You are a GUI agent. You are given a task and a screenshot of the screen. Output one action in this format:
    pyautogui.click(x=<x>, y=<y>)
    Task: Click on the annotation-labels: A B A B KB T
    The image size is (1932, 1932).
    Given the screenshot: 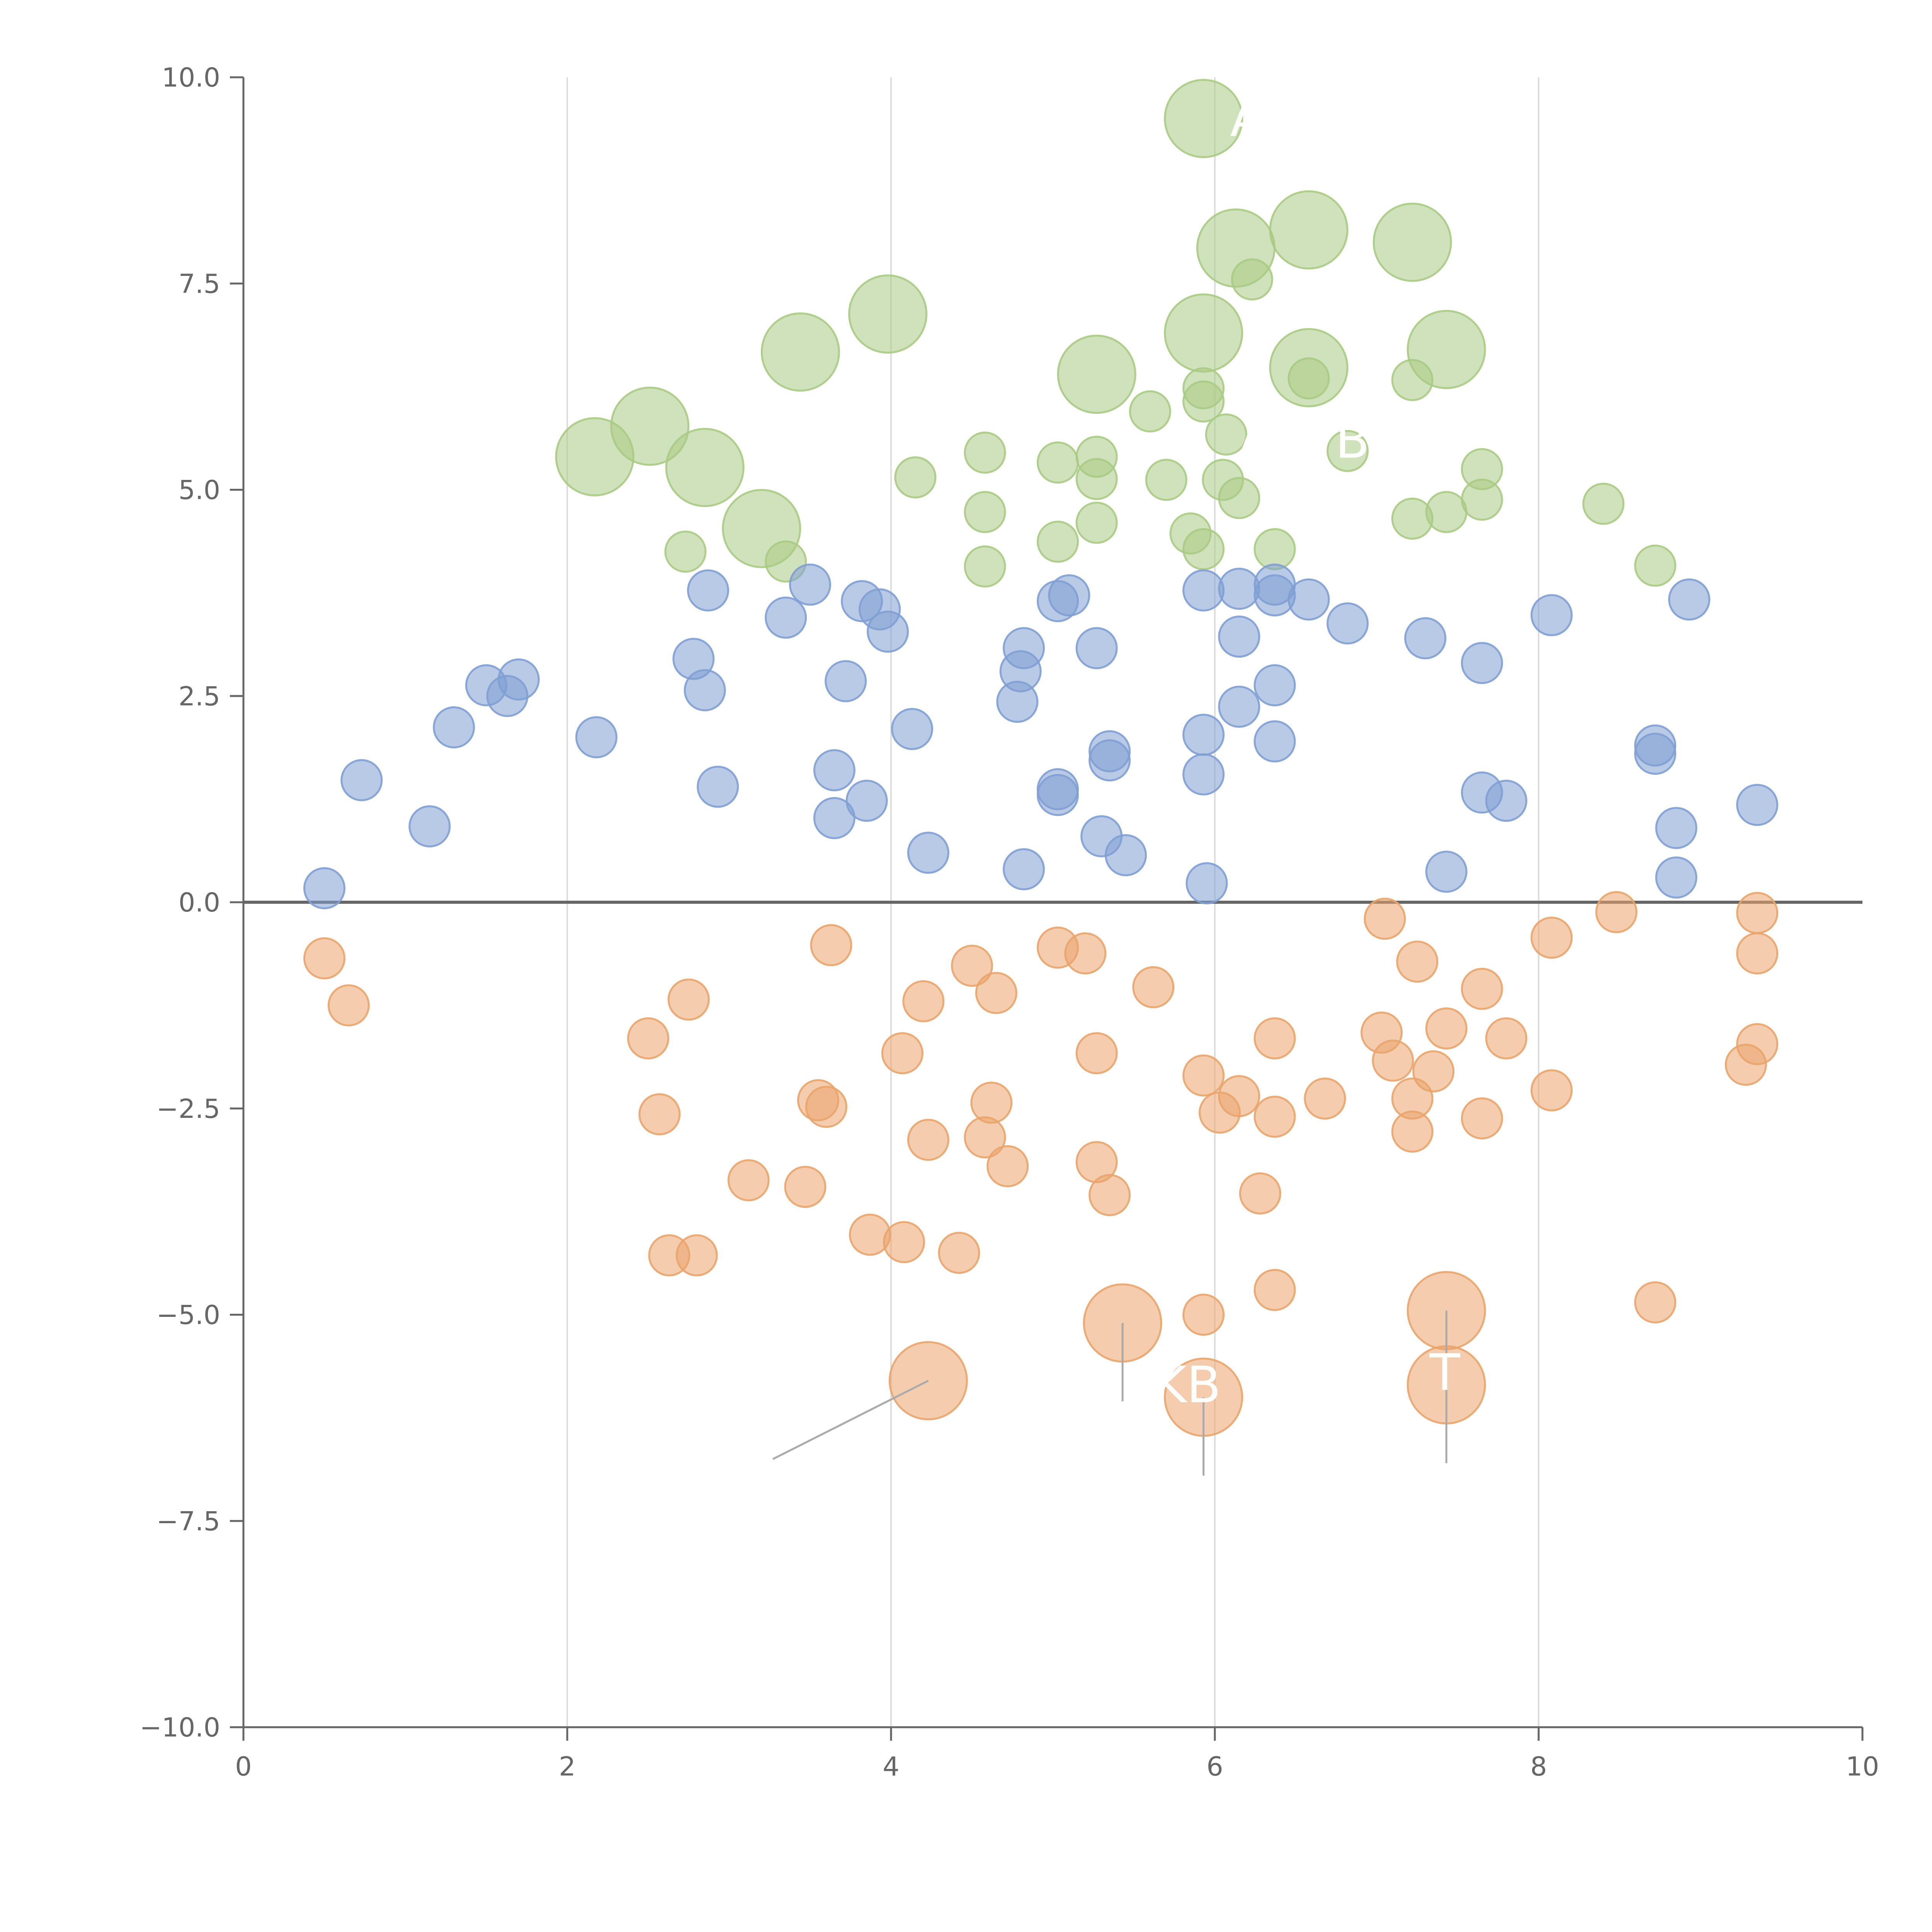 What is the action you would take?
    pyautogui.click(x=1307, y=752)
    